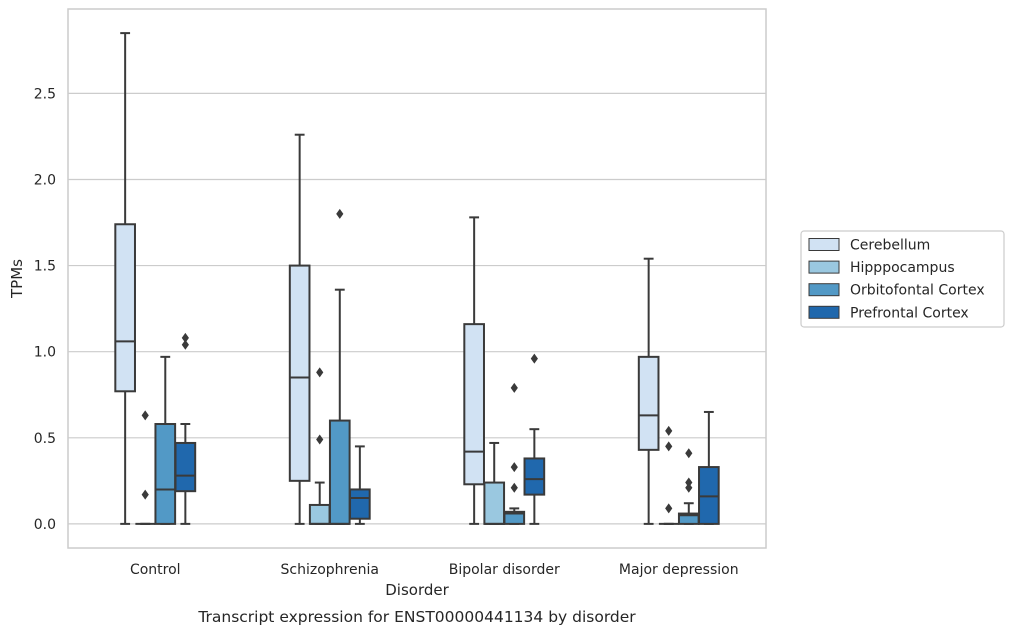 The width and height of the screenshot is (1014, 634). What do you see at coordinates (45, 309) in the screenshot?
I see `y-axis-ticks: 0.0 0.5 1.0 1.5 2.0 2.5` at bounding box center [45, 309].